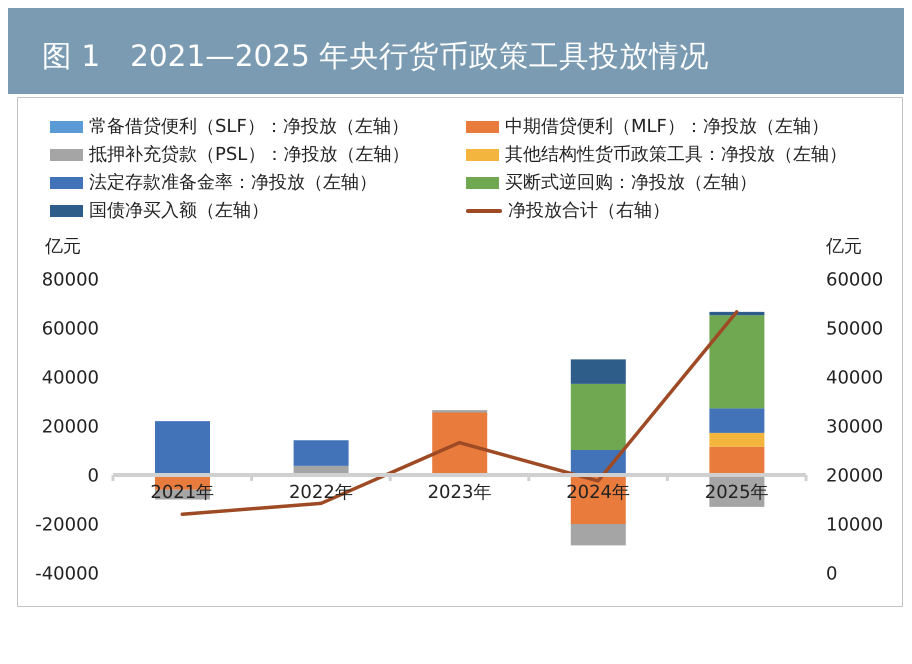 Image resolution: width=912 pixels, height=664 pixels. Describe the element at coordinates (376, 56) in the screenshot. I see `chart-title: 图 1 2021—2025 年央行货币政策工具投放情况` at that location.